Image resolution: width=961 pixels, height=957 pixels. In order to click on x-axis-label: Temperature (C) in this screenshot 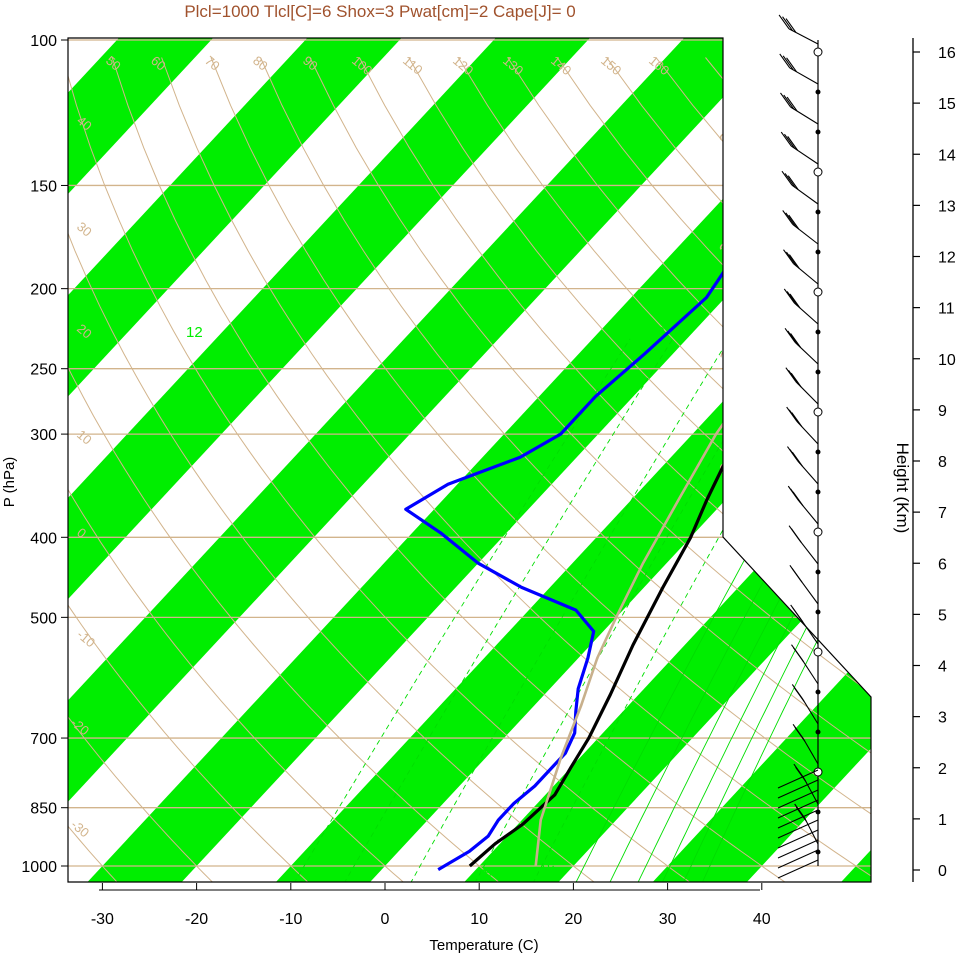, I will do `click(483, 945)`.